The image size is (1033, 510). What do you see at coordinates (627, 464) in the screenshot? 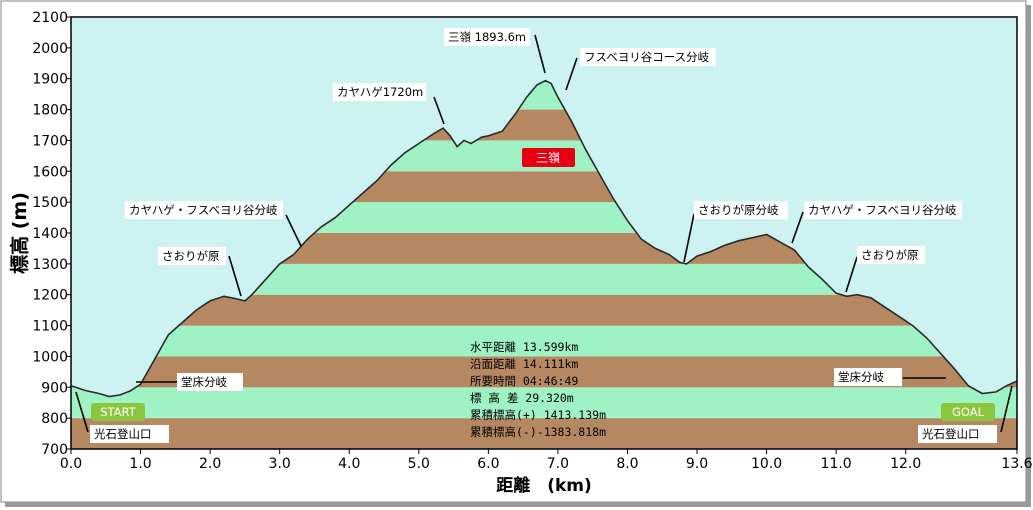
I see `x-tick-label: 8.0` at bounding box center [627, 464].